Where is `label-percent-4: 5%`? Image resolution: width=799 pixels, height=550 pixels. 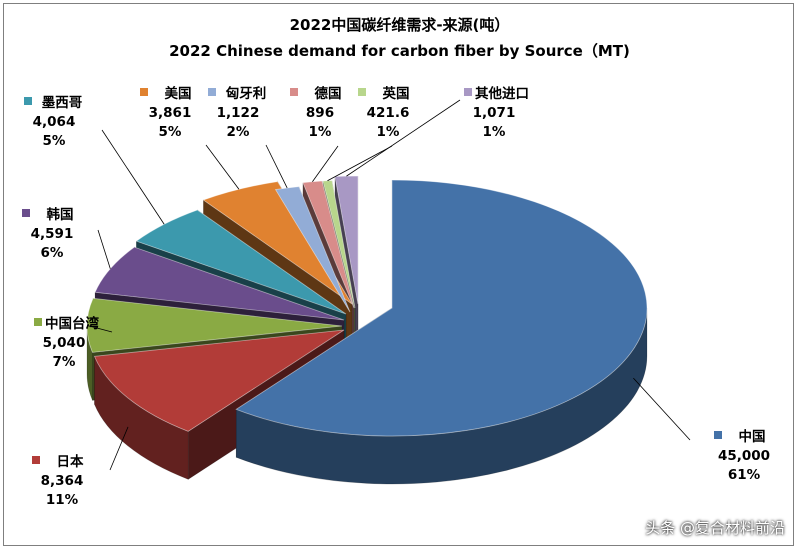
label-percent-4: 5% is located at coordinates (54, 141).